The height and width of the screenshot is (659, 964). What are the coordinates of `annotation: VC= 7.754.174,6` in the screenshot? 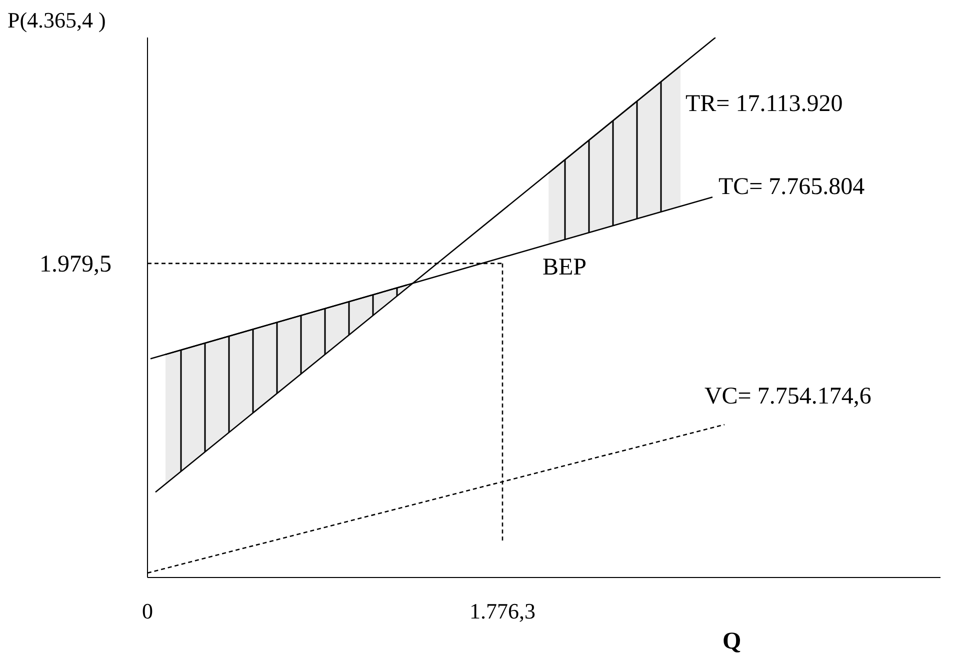 It's located at (788, 397).